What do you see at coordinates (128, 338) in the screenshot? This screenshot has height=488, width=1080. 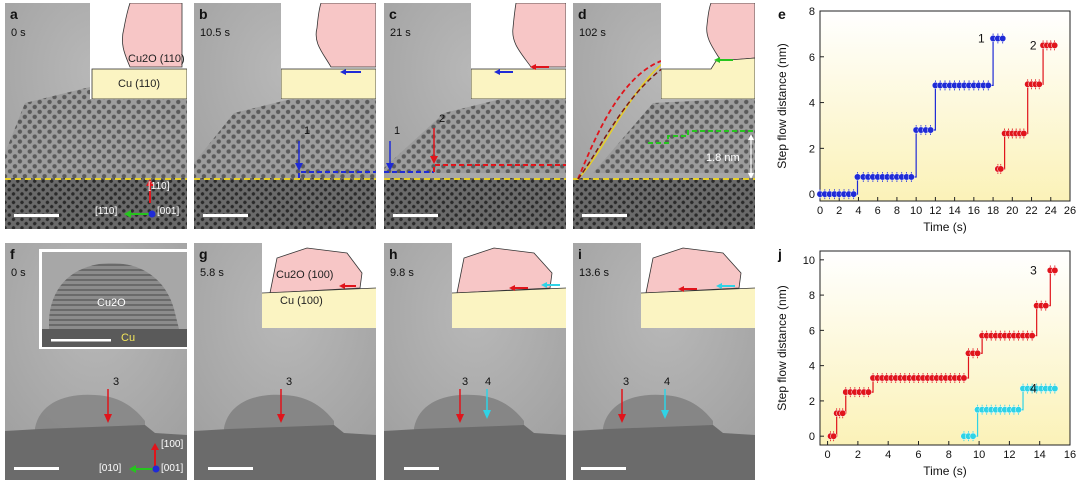 I see `inset-cu-label: Cu` at bounding box center [128, 338].